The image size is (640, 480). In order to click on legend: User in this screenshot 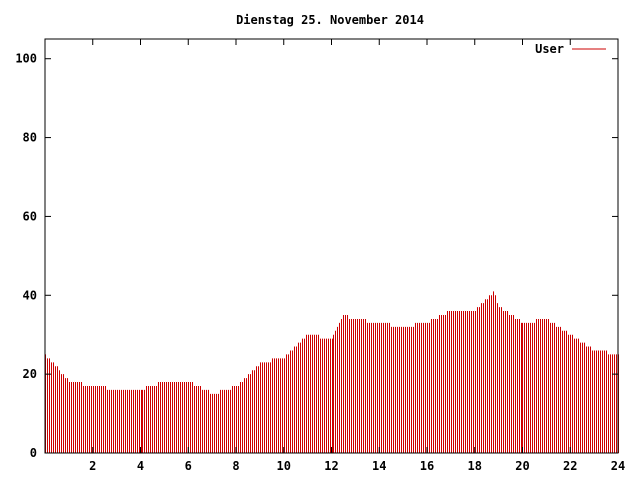, I will do `click(570, 49)`.